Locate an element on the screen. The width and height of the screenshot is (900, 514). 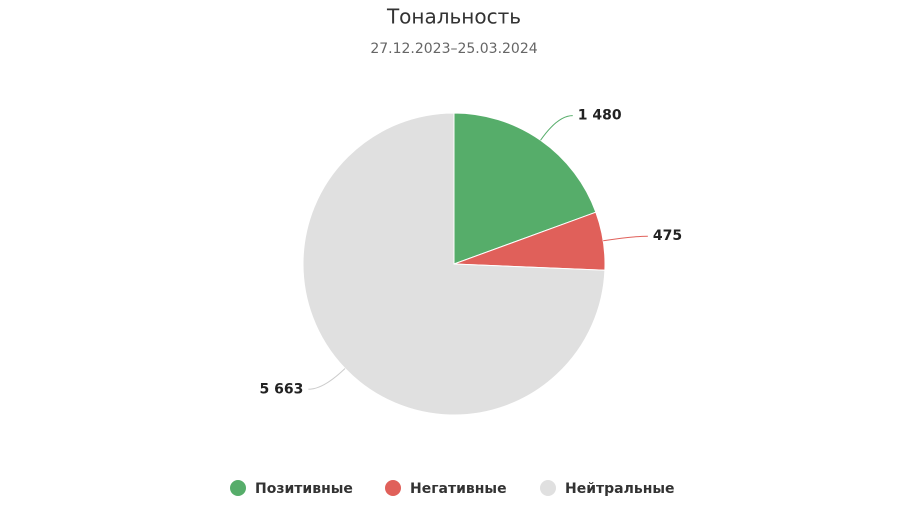
chart-title: Тональность is located at coordinates (453, 17).